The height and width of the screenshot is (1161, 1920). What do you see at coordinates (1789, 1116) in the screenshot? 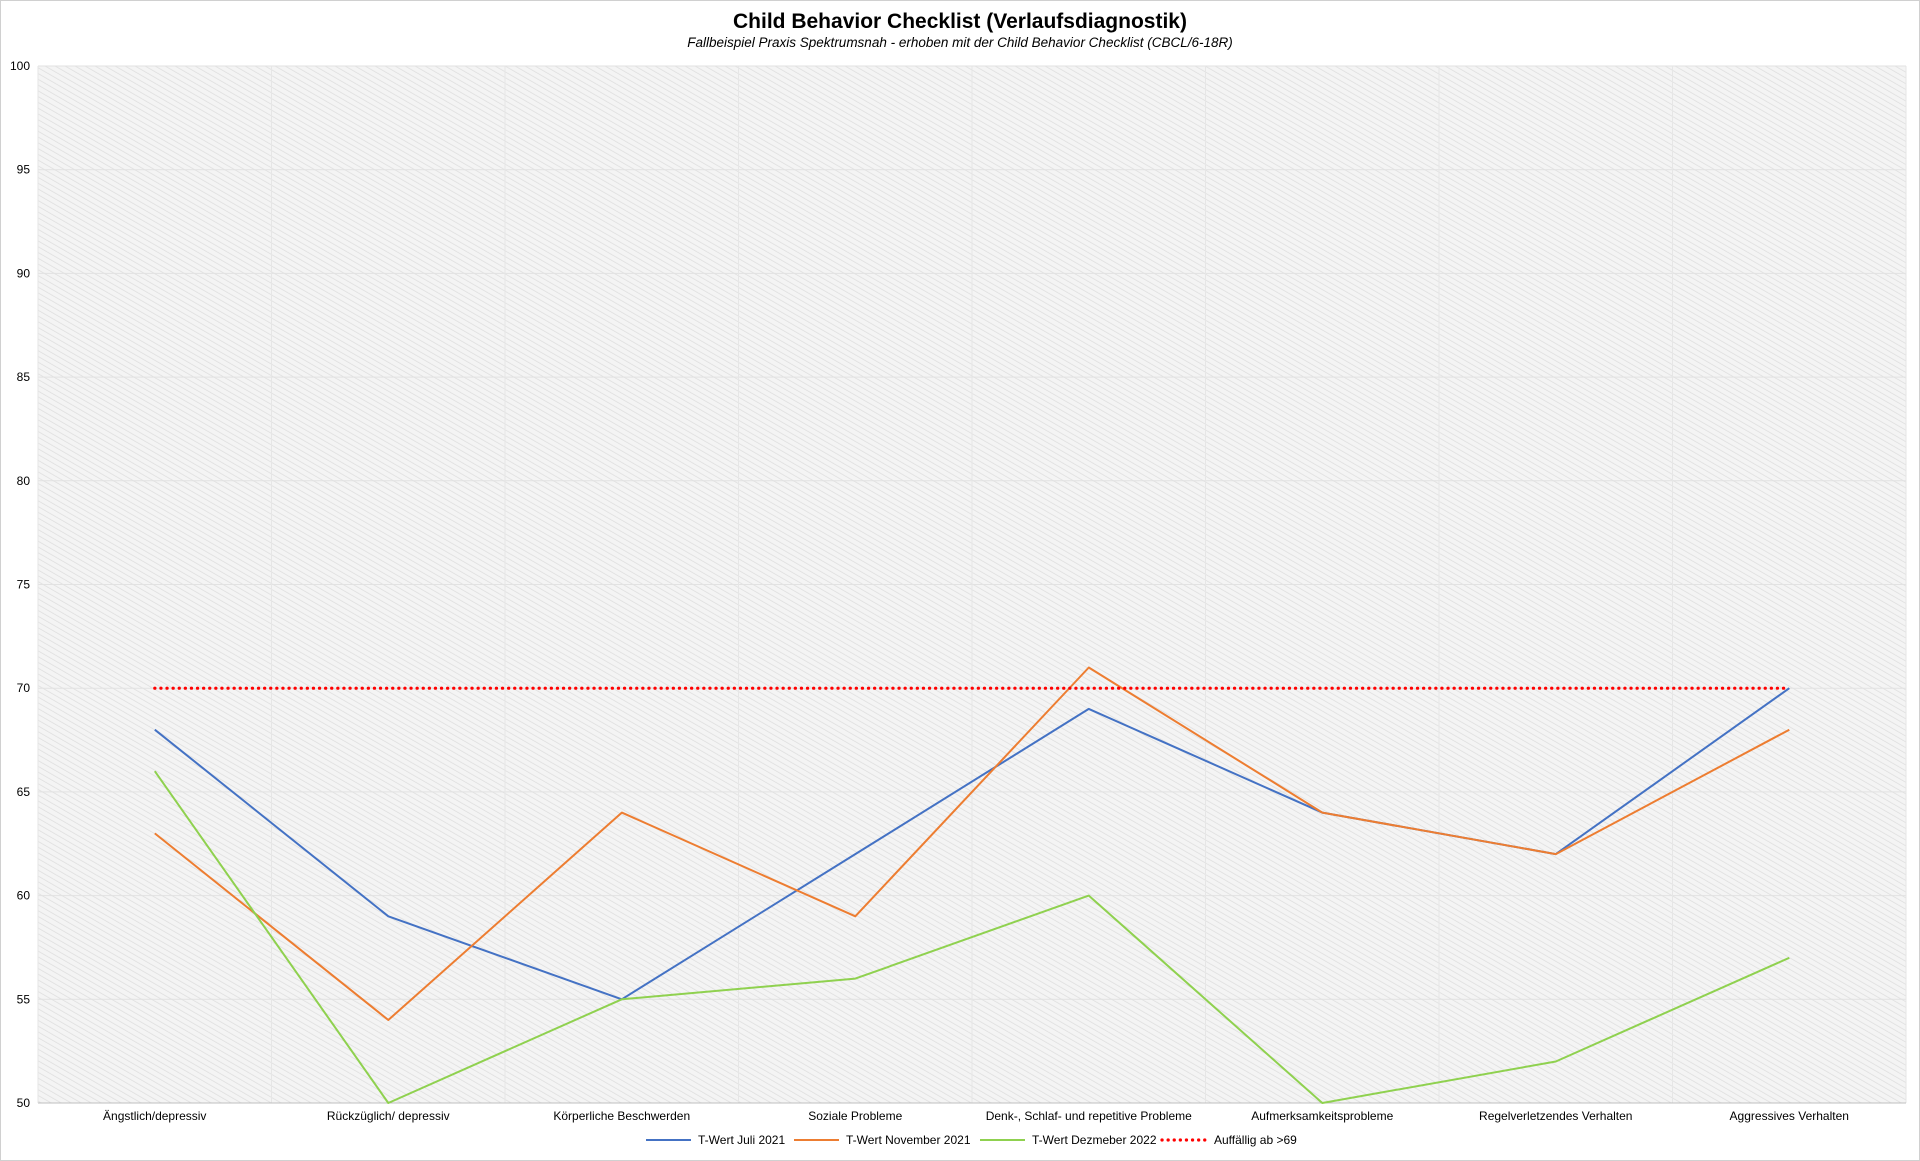
I see `x-tick-label: Aggressives Verhalten` at bounding box center [1789, 1116].